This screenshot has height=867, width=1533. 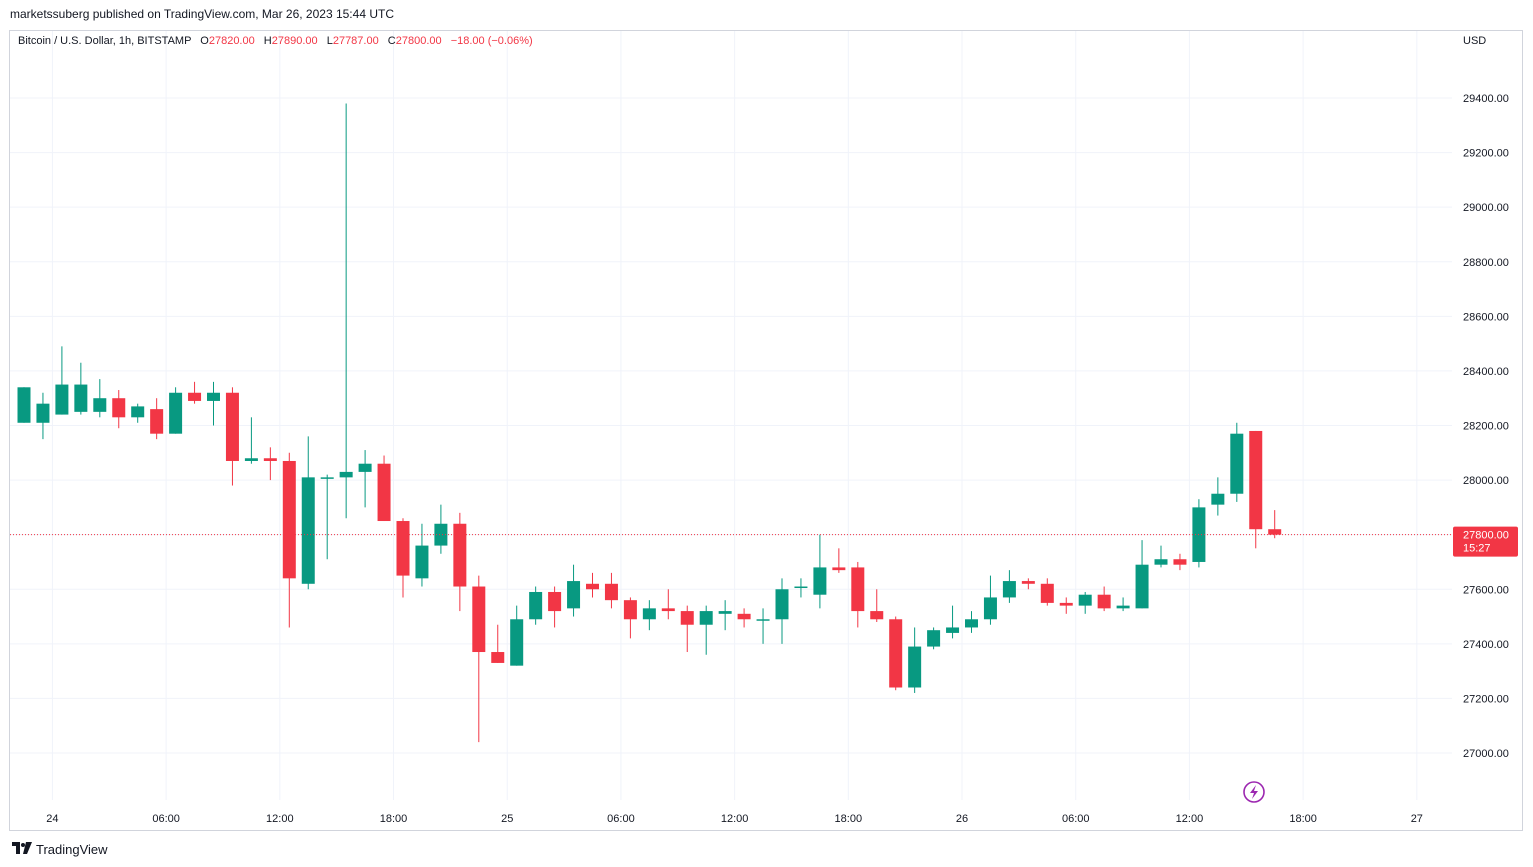 What do you see at coordinates (1475, 41) in the screenshot?
I see `currency-label: USD` at bounding box center [1475, 41].